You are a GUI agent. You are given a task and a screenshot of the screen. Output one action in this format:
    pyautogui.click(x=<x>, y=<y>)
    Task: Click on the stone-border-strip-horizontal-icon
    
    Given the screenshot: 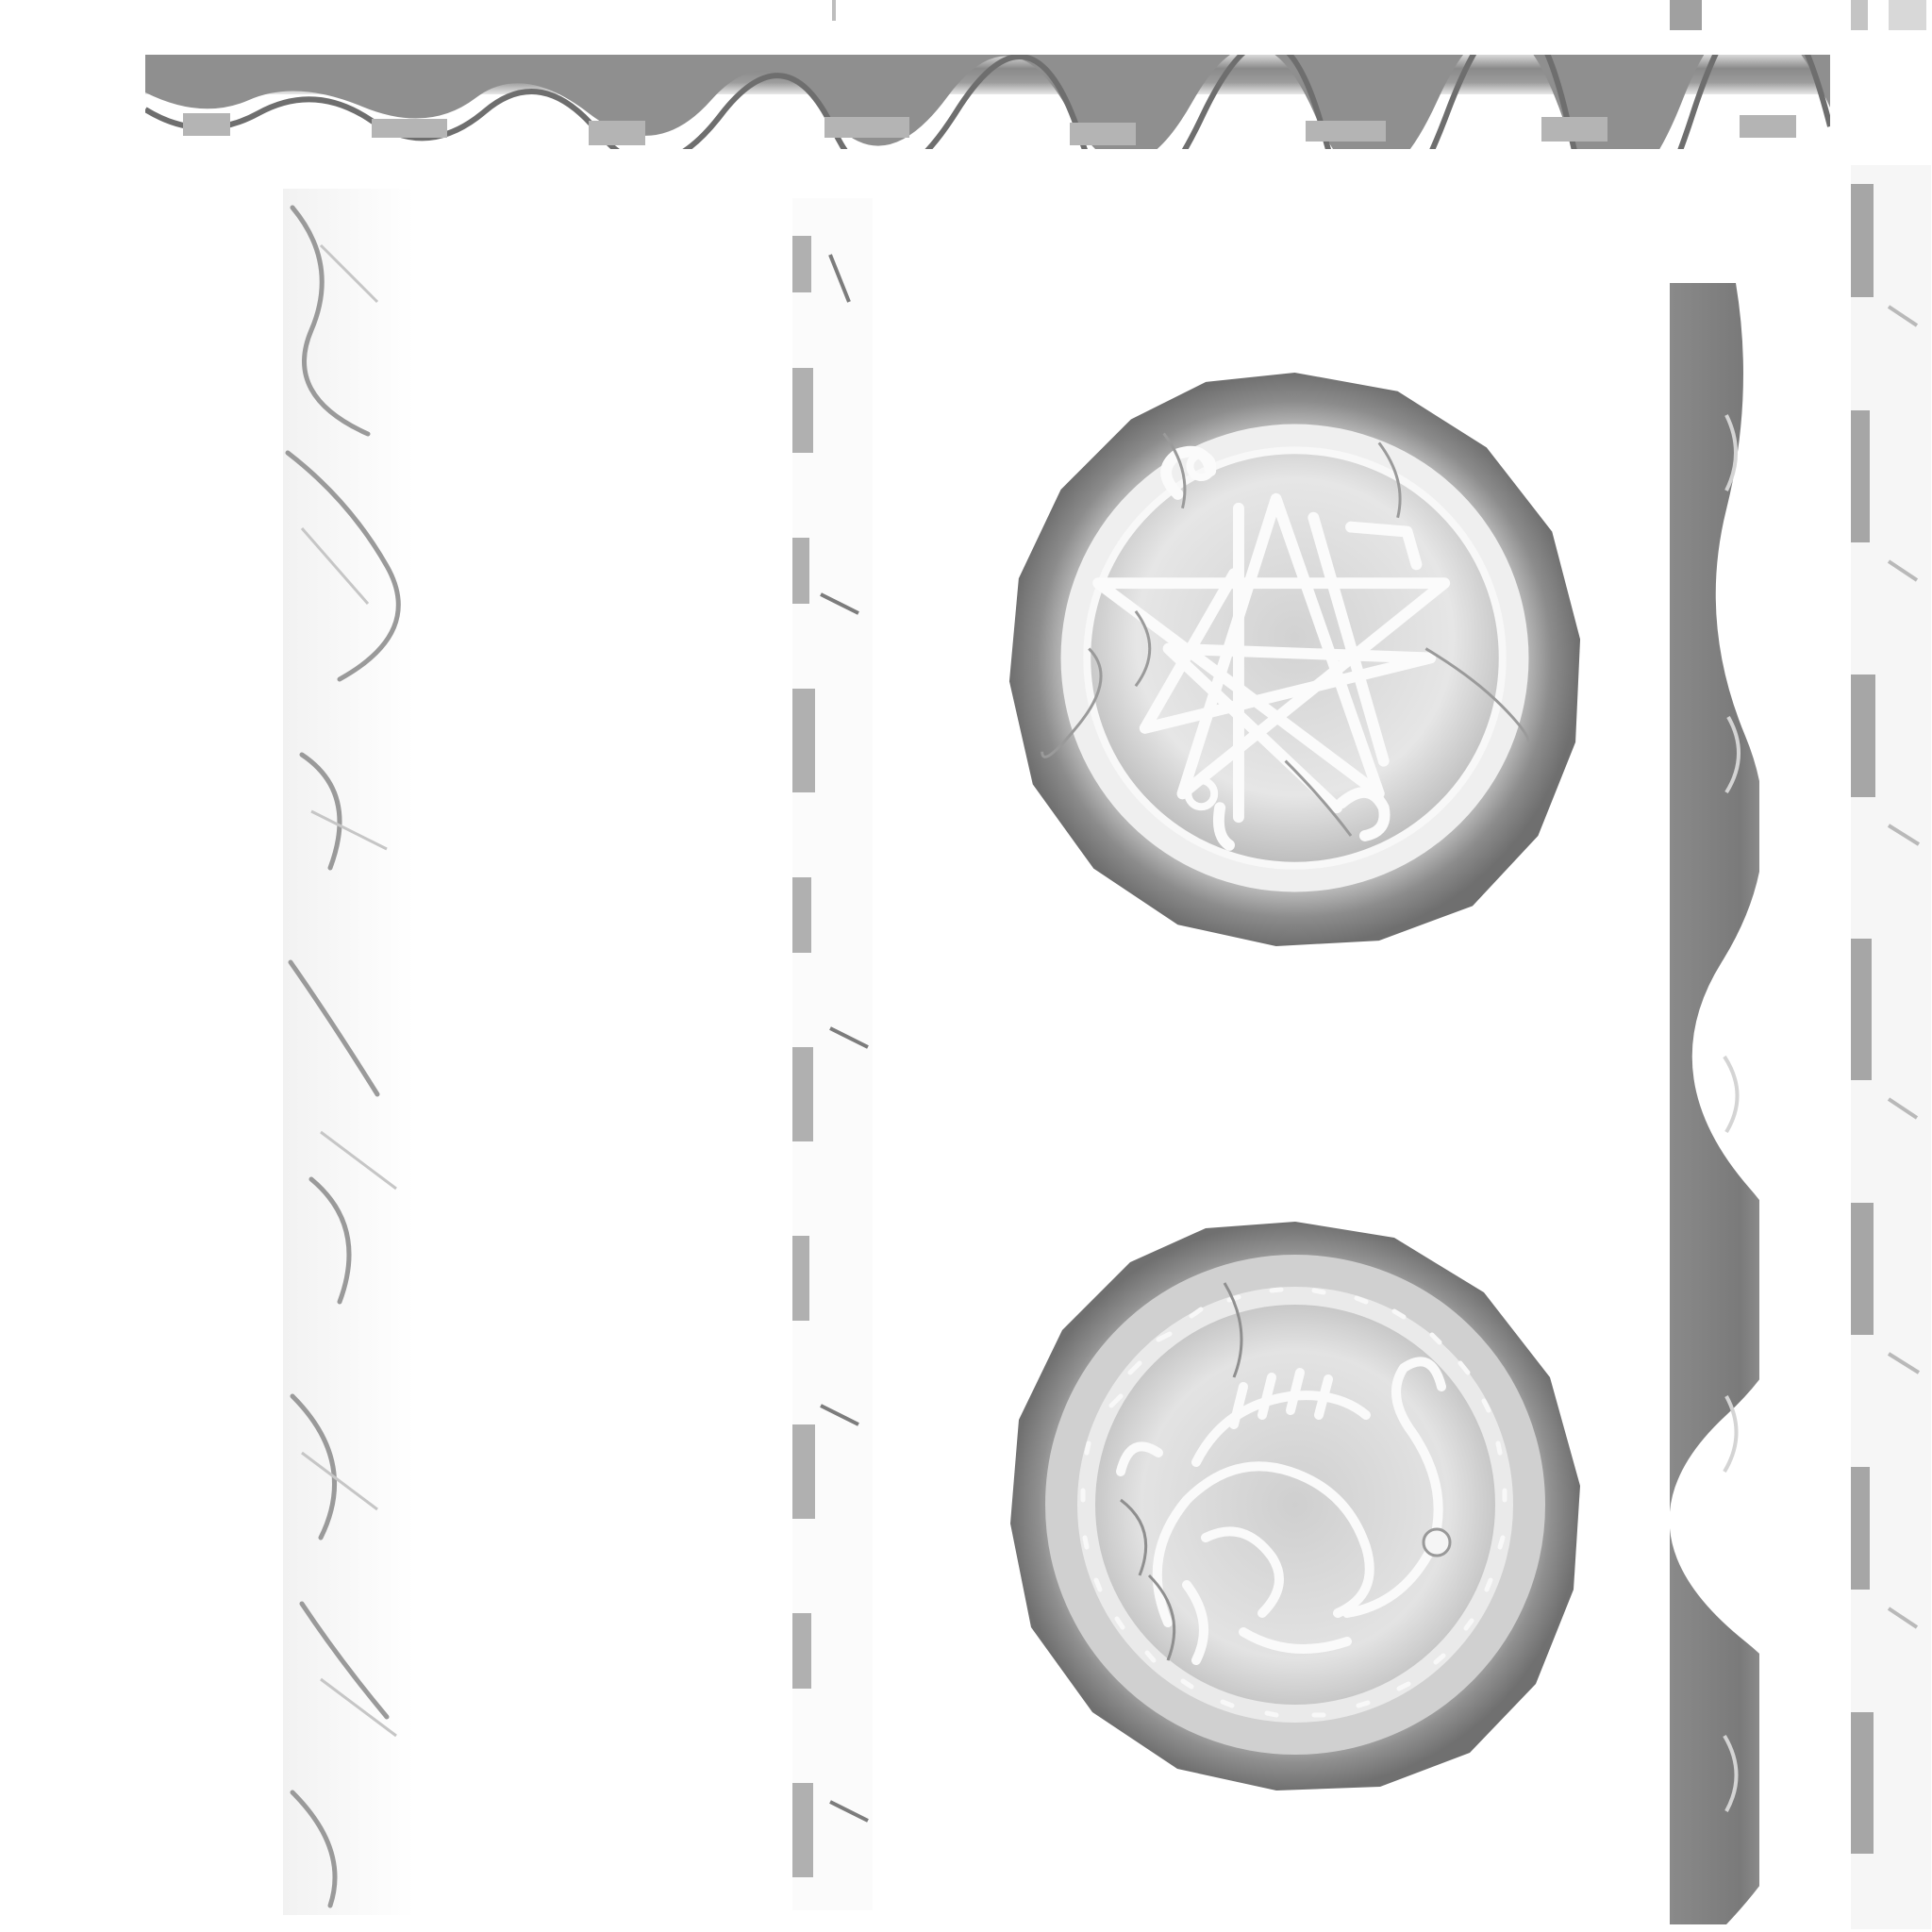 What is the action you would take?
    pyautogui.click(x=988, y=102)
    